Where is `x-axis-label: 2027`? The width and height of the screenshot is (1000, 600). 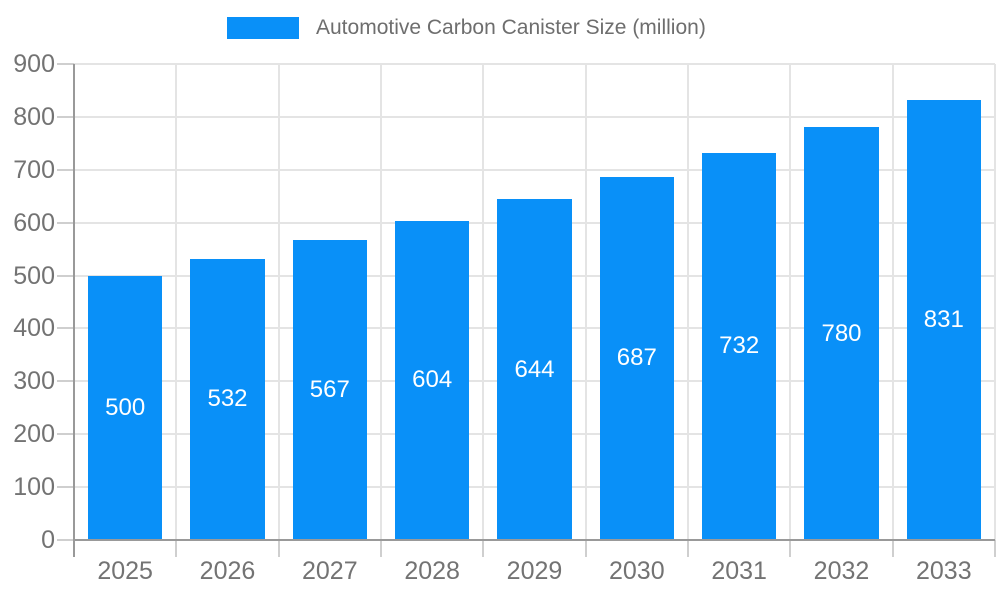 x-axis-label: 2027 is located at coordinates (330, 571).